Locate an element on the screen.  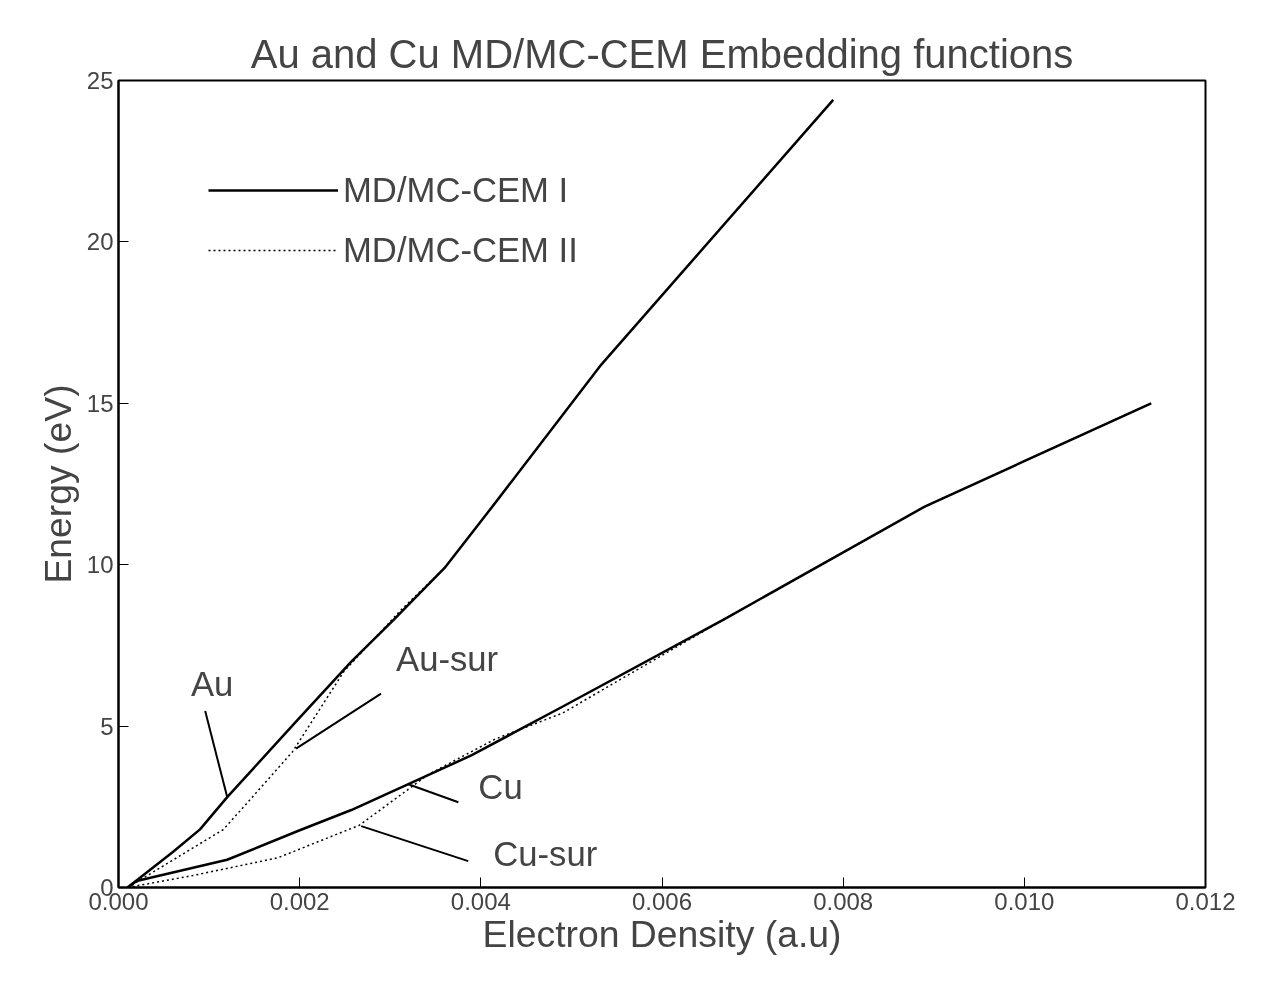
y-axis-title: Energy (eV) is located at coordinates (57, 484).